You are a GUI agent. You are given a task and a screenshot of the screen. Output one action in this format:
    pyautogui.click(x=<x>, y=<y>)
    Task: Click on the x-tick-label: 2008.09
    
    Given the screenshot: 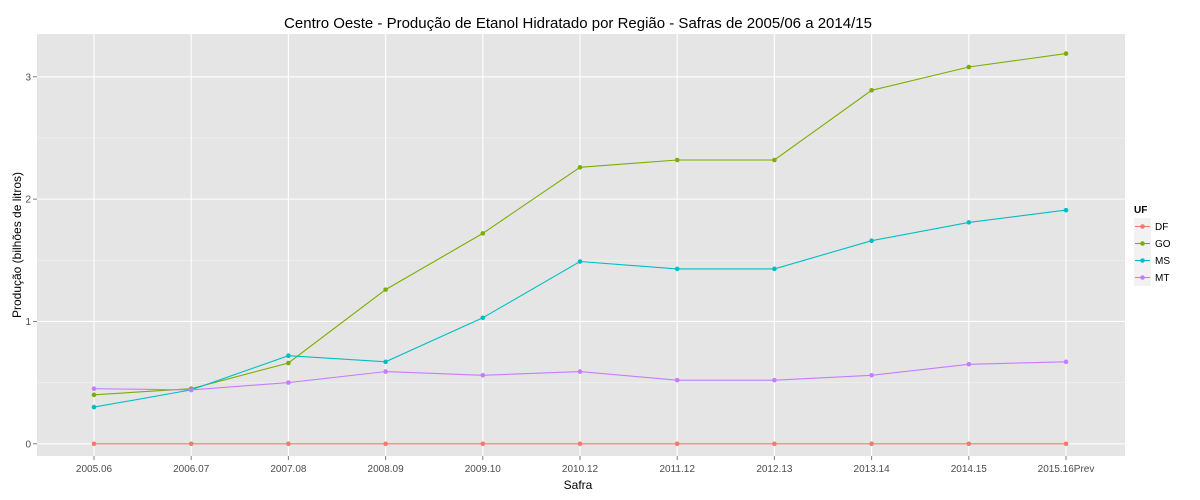 What is the action you would take?
    pyautogui.click(x=386, y=469)
    